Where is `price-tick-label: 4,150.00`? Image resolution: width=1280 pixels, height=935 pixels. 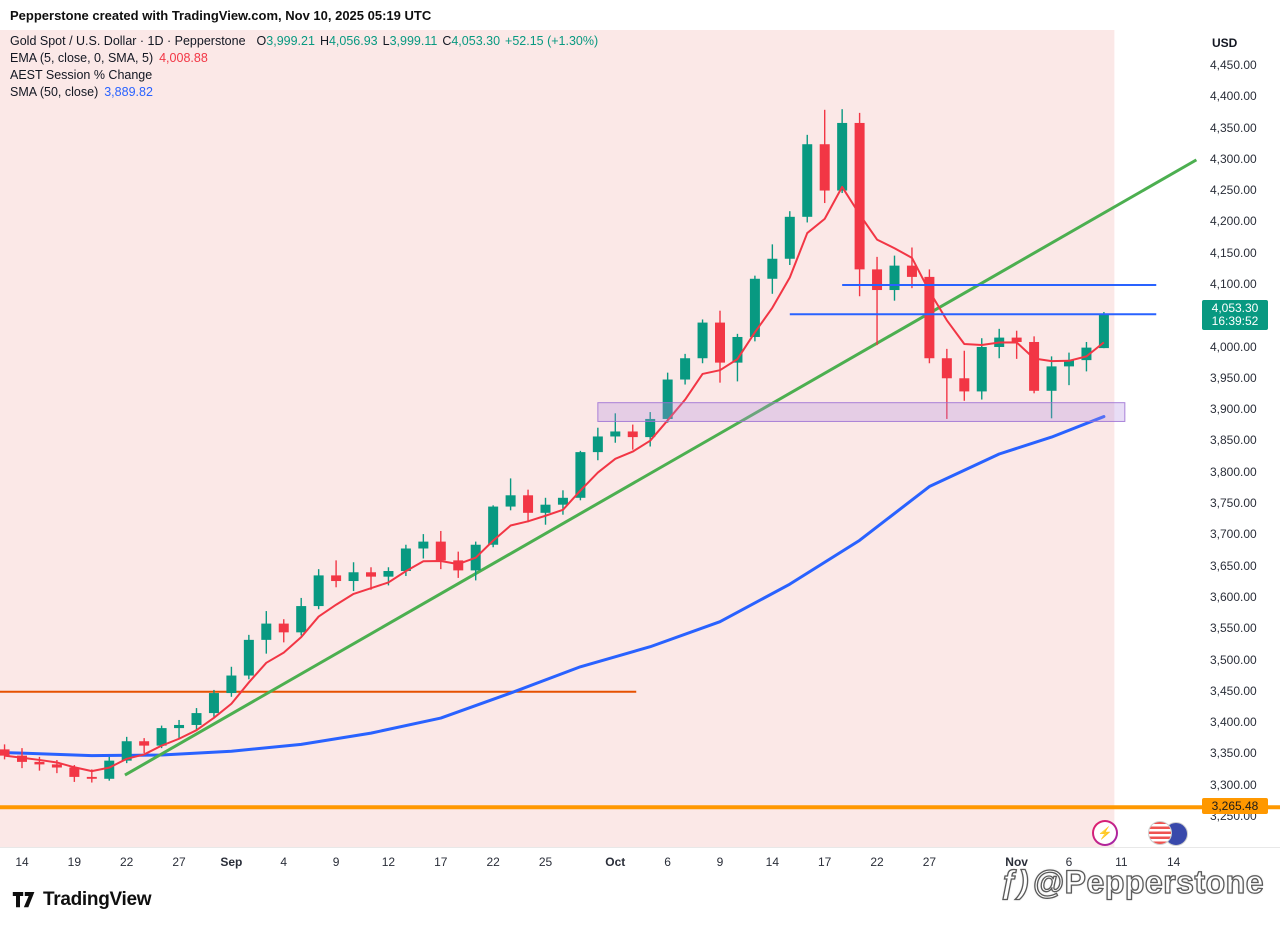 price-tick-label: 4,150.00 is located at coordinates (1233, 252).